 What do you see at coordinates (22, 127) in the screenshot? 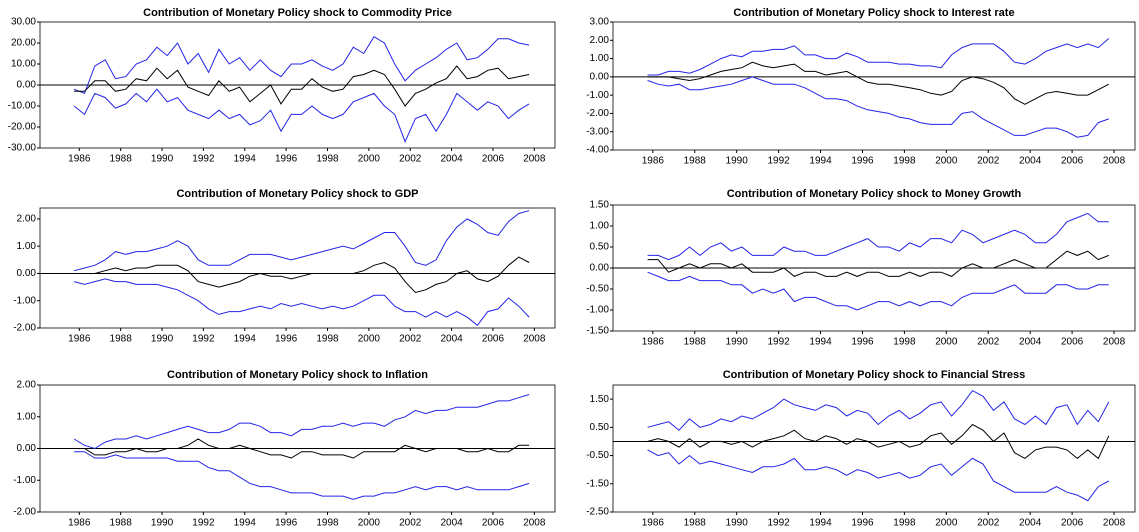
I see `y-tick-label: -20.00` at bounding box center [22, 127].